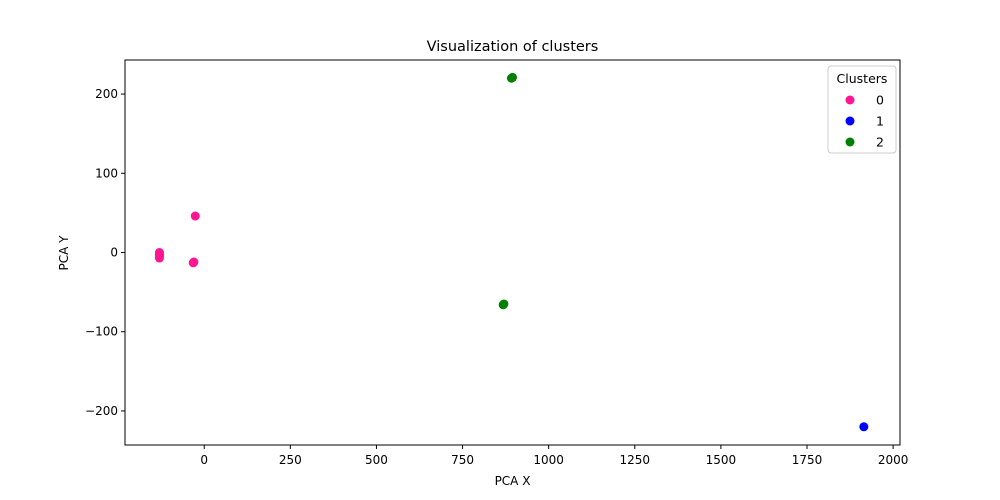 The image size is (1000, 500). What do you see at coordinates (880, 121) in the screenshot?
I see `legend-label-1: 1` at bounding box center [880, 121].